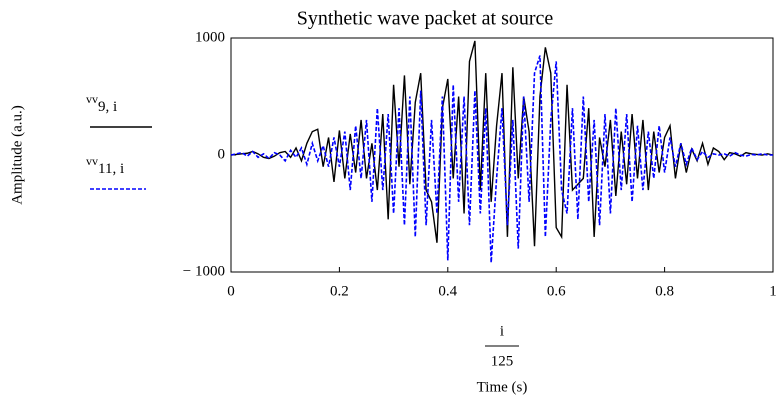 This screenshot has width=780, height=400. I want to click on x-tick-label: 0.2, so click(339, 291).